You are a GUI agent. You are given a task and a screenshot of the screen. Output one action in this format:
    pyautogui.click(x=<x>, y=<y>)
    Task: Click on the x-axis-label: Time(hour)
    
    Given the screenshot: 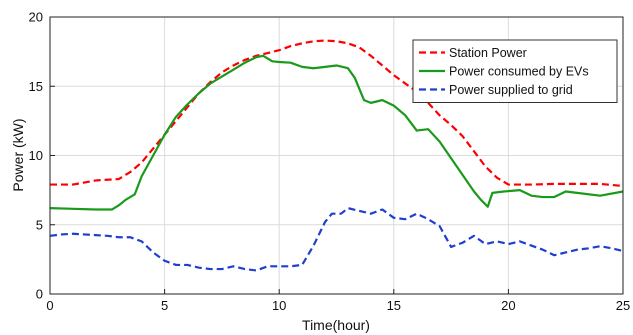 What is the action you would take?
    pyautogui.click(x=336, y=325)
    